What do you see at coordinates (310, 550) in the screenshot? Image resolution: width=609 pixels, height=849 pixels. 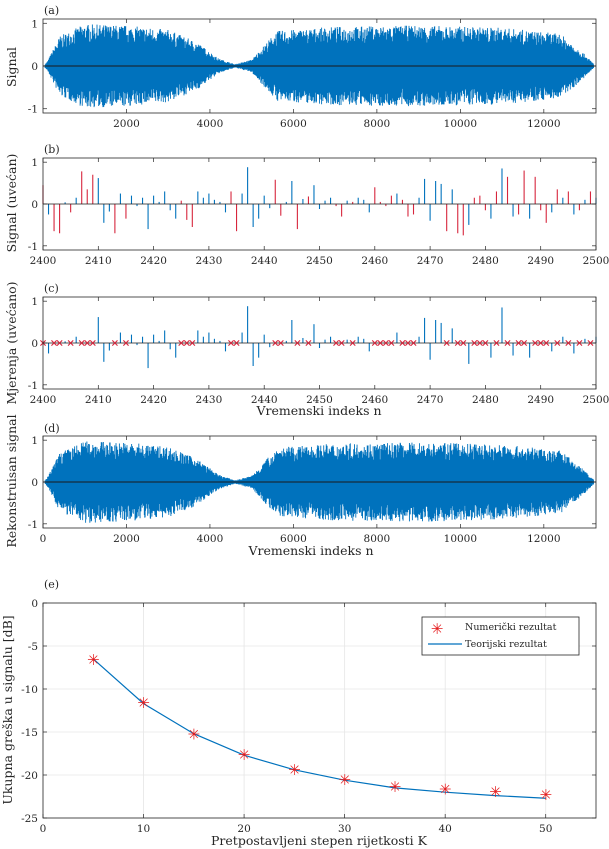 I see `xlabel-d: Vremenski indeks n` at bounding box center [310, 550].